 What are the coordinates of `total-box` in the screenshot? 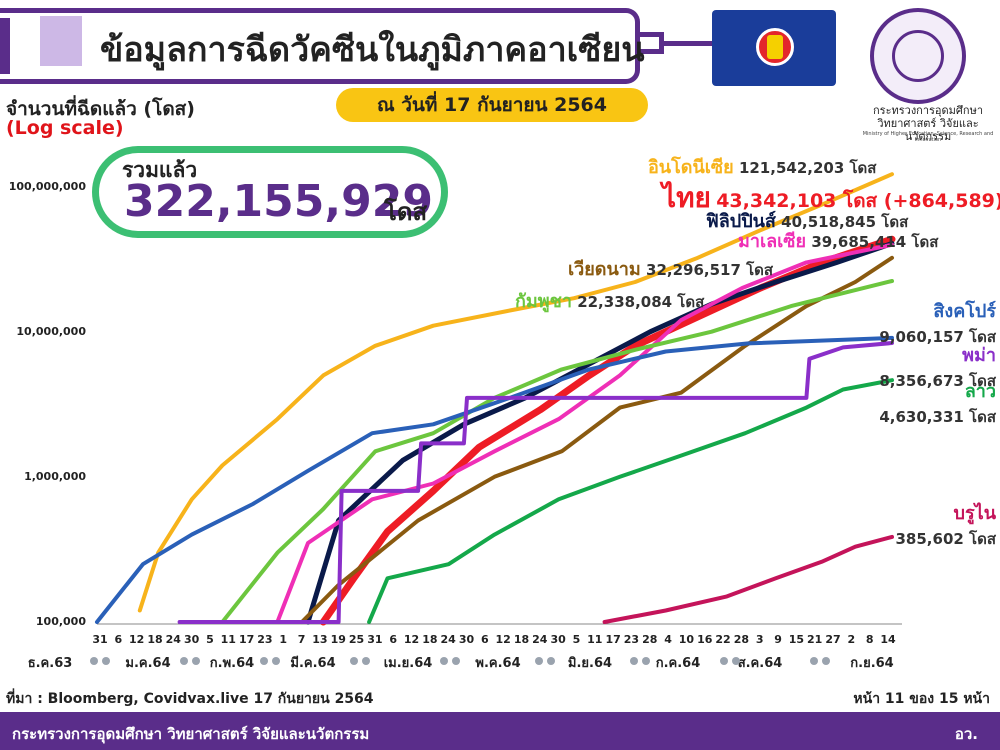 It's located at (270, 192).